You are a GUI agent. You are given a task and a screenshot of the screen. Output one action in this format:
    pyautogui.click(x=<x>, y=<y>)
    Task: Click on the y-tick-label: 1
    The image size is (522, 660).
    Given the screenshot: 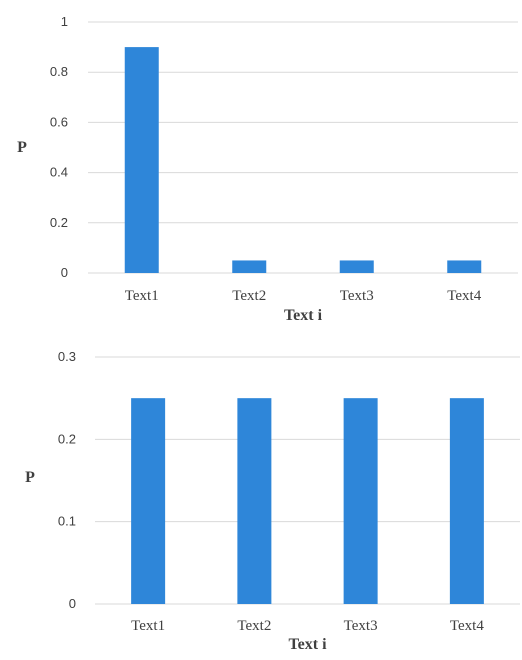 What is the action you would take?
    pyautogui.click(x=64, y=21)
    